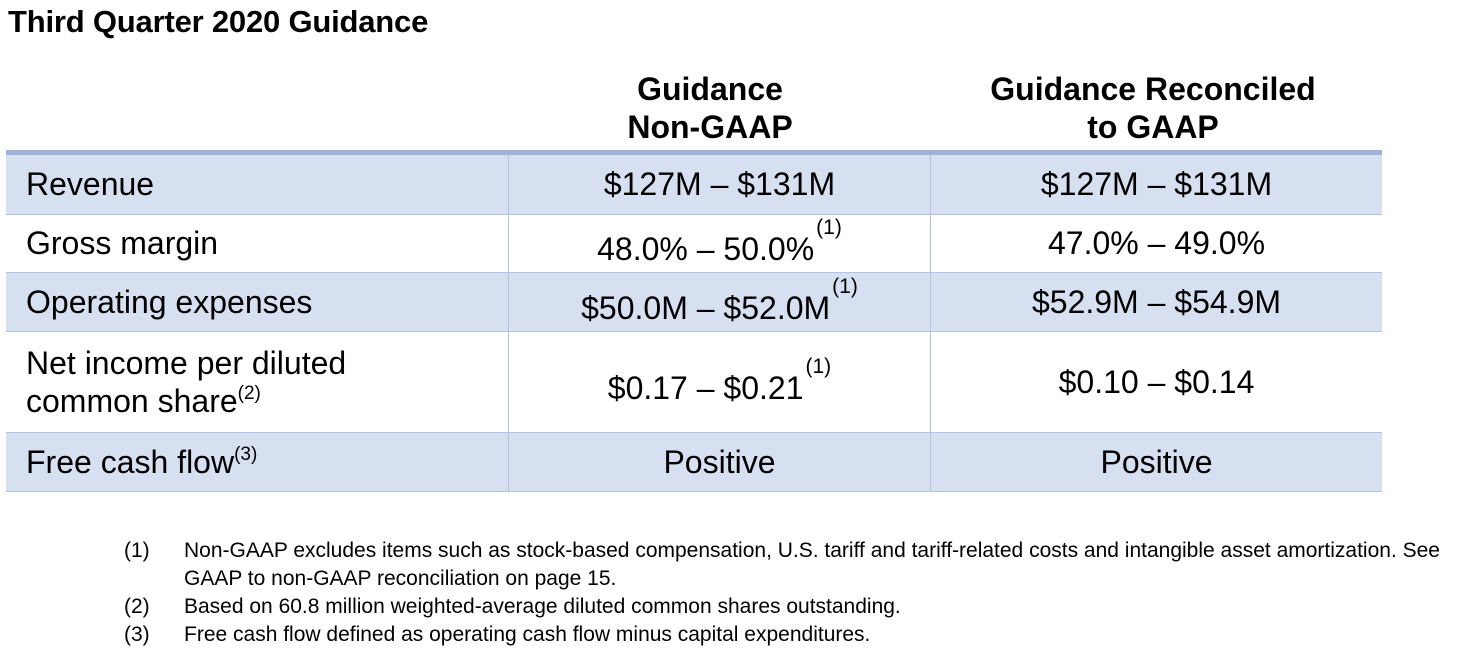 Image resolution: width=1477 pixels, height=662 pixels. I want to click on footnote-ref: (2), so click(249, 393).